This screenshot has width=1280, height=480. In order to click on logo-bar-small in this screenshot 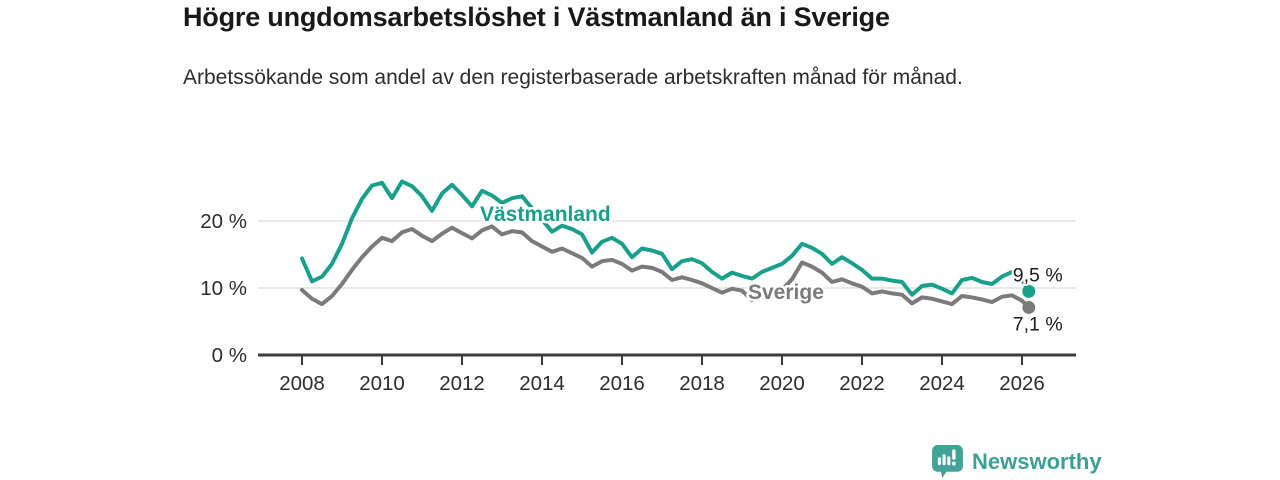, I will do `click(939, 461)`.